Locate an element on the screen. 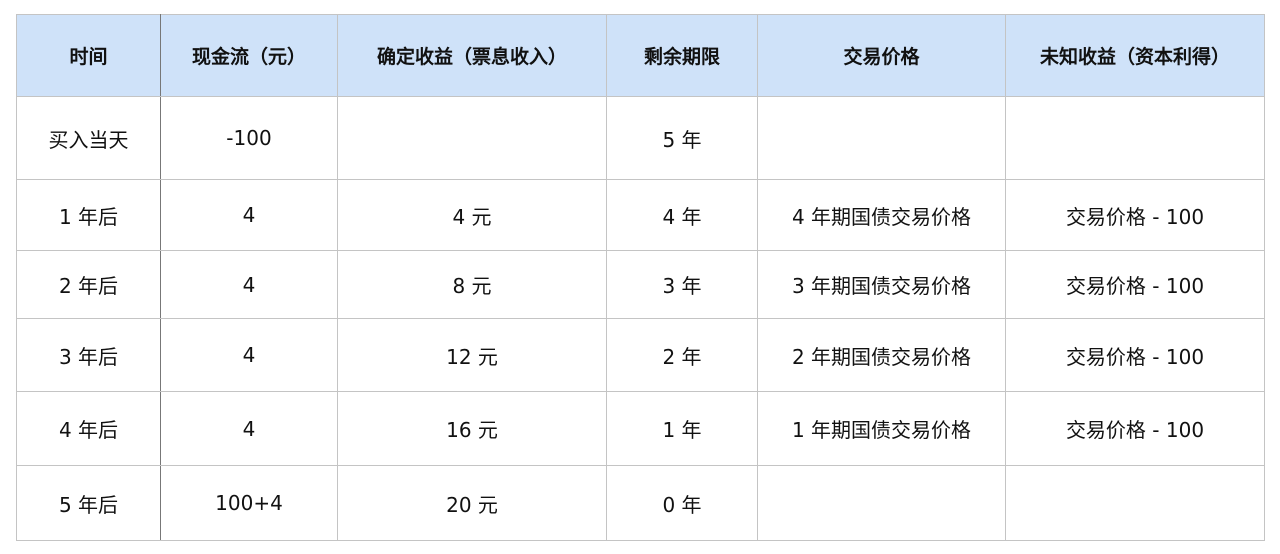 The image size is (1280, 554). cell-fixed-income: 8 元 is located at coordinates (472, 284).